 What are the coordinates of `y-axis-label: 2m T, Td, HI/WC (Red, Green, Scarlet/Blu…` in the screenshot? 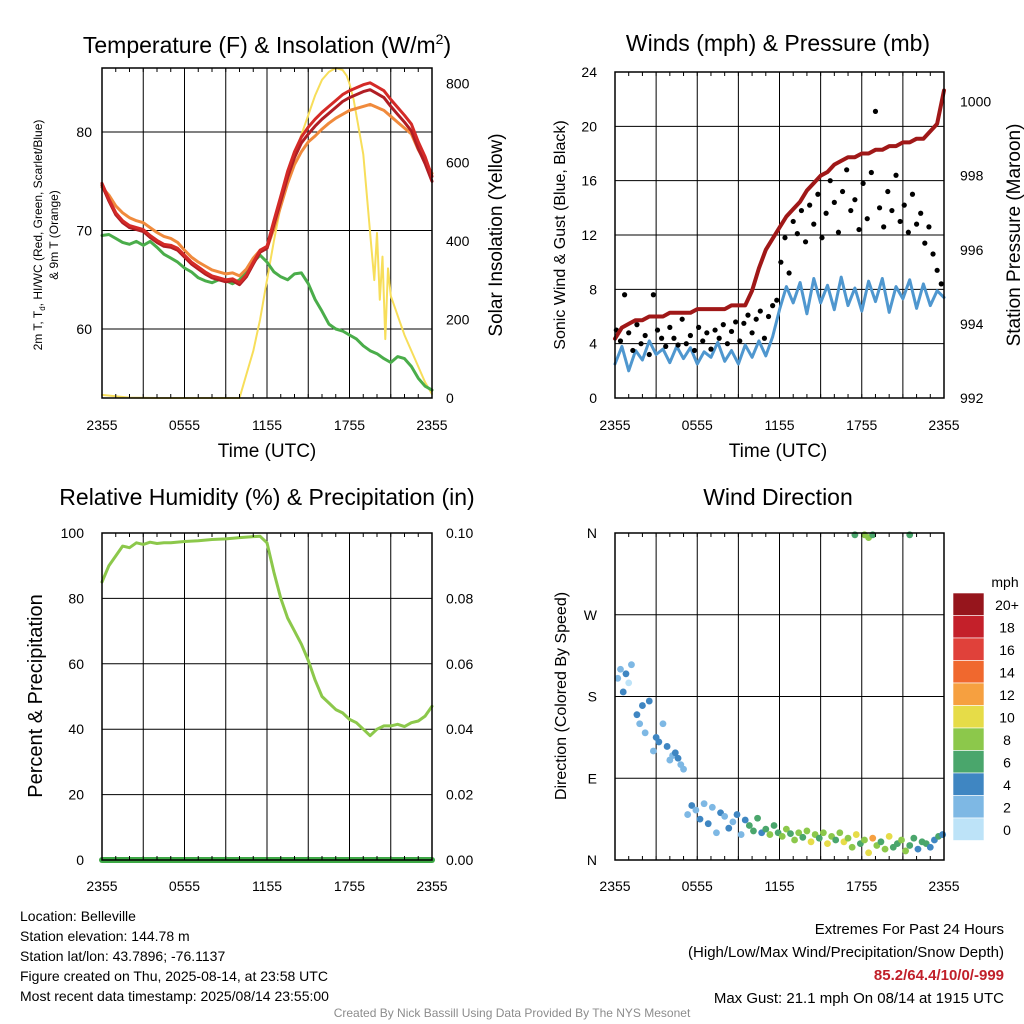 It's located at (39, 235).